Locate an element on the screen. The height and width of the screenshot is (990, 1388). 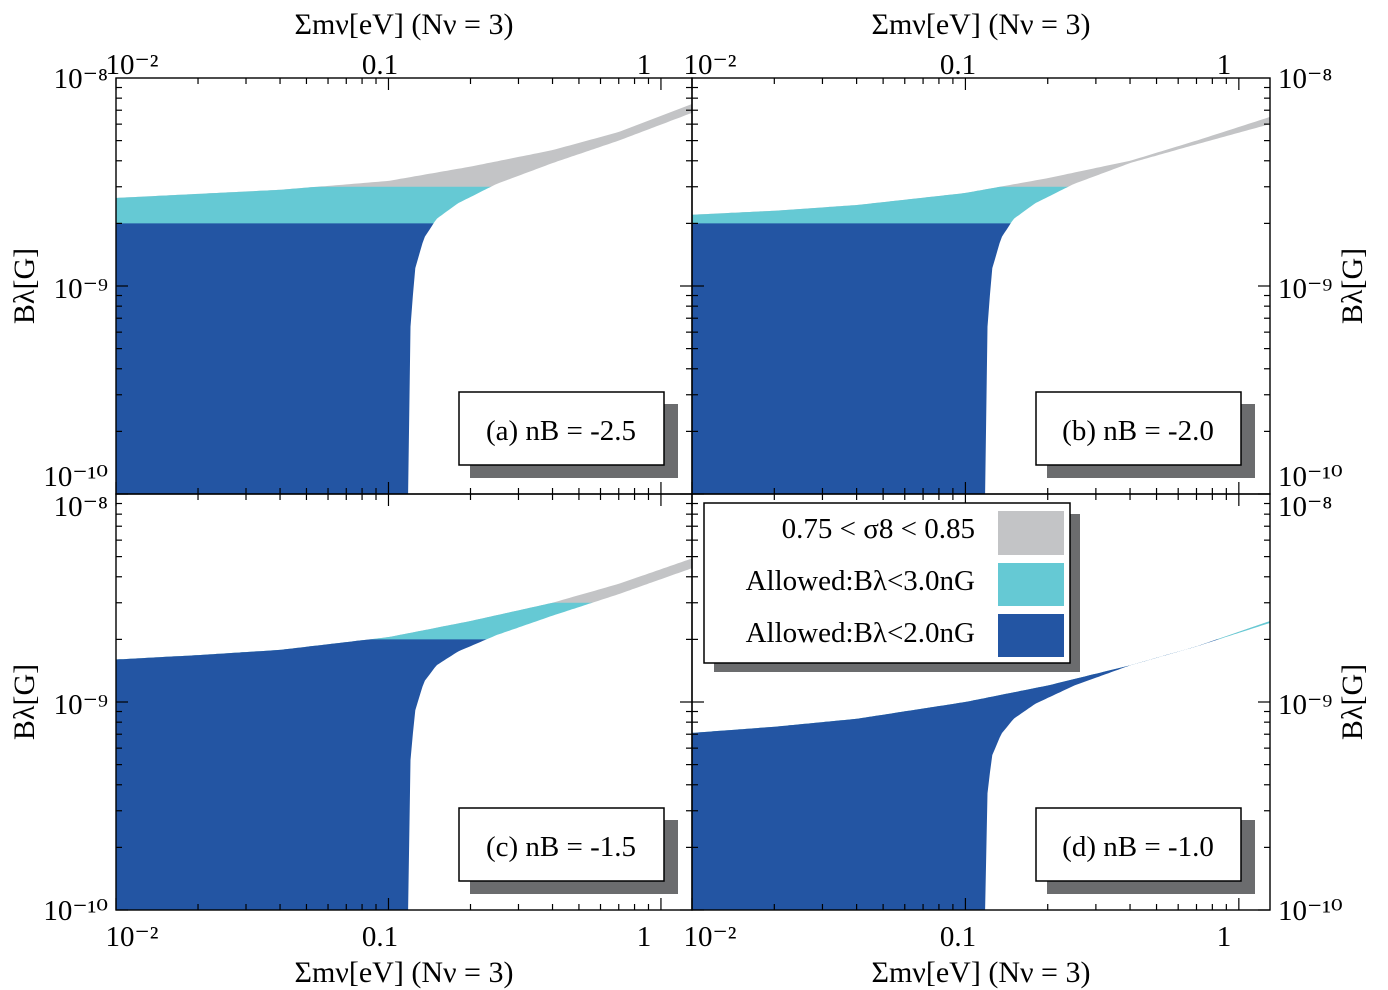
panel-label-d: (d) nB = -1.0 is located at coordinates (1145, 850).